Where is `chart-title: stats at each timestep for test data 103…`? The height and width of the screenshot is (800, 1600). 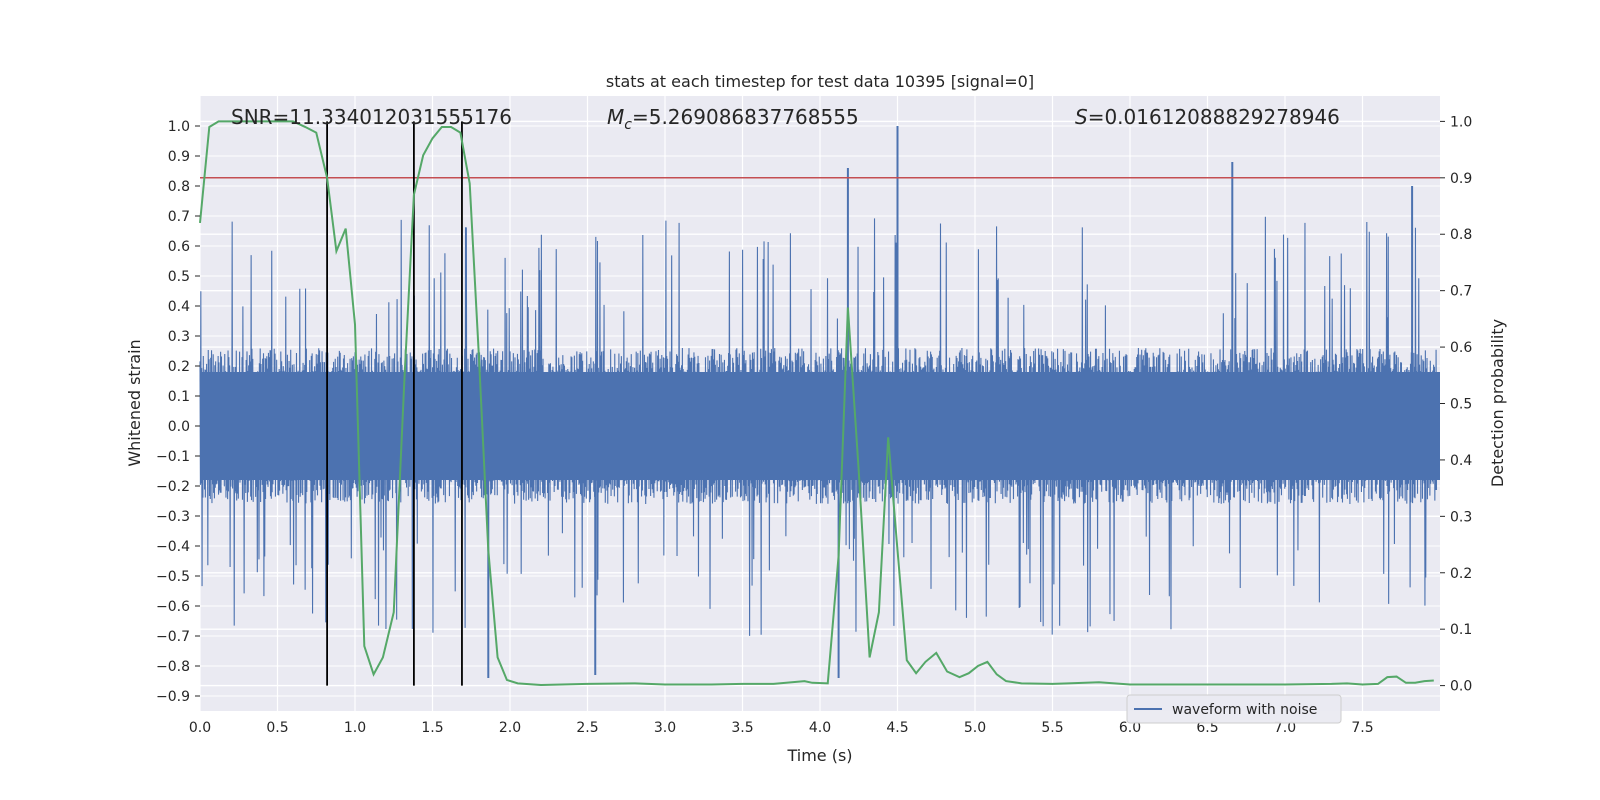
chart-title: stats at each timestep for test data 103… is located at coordinates (820, 81).